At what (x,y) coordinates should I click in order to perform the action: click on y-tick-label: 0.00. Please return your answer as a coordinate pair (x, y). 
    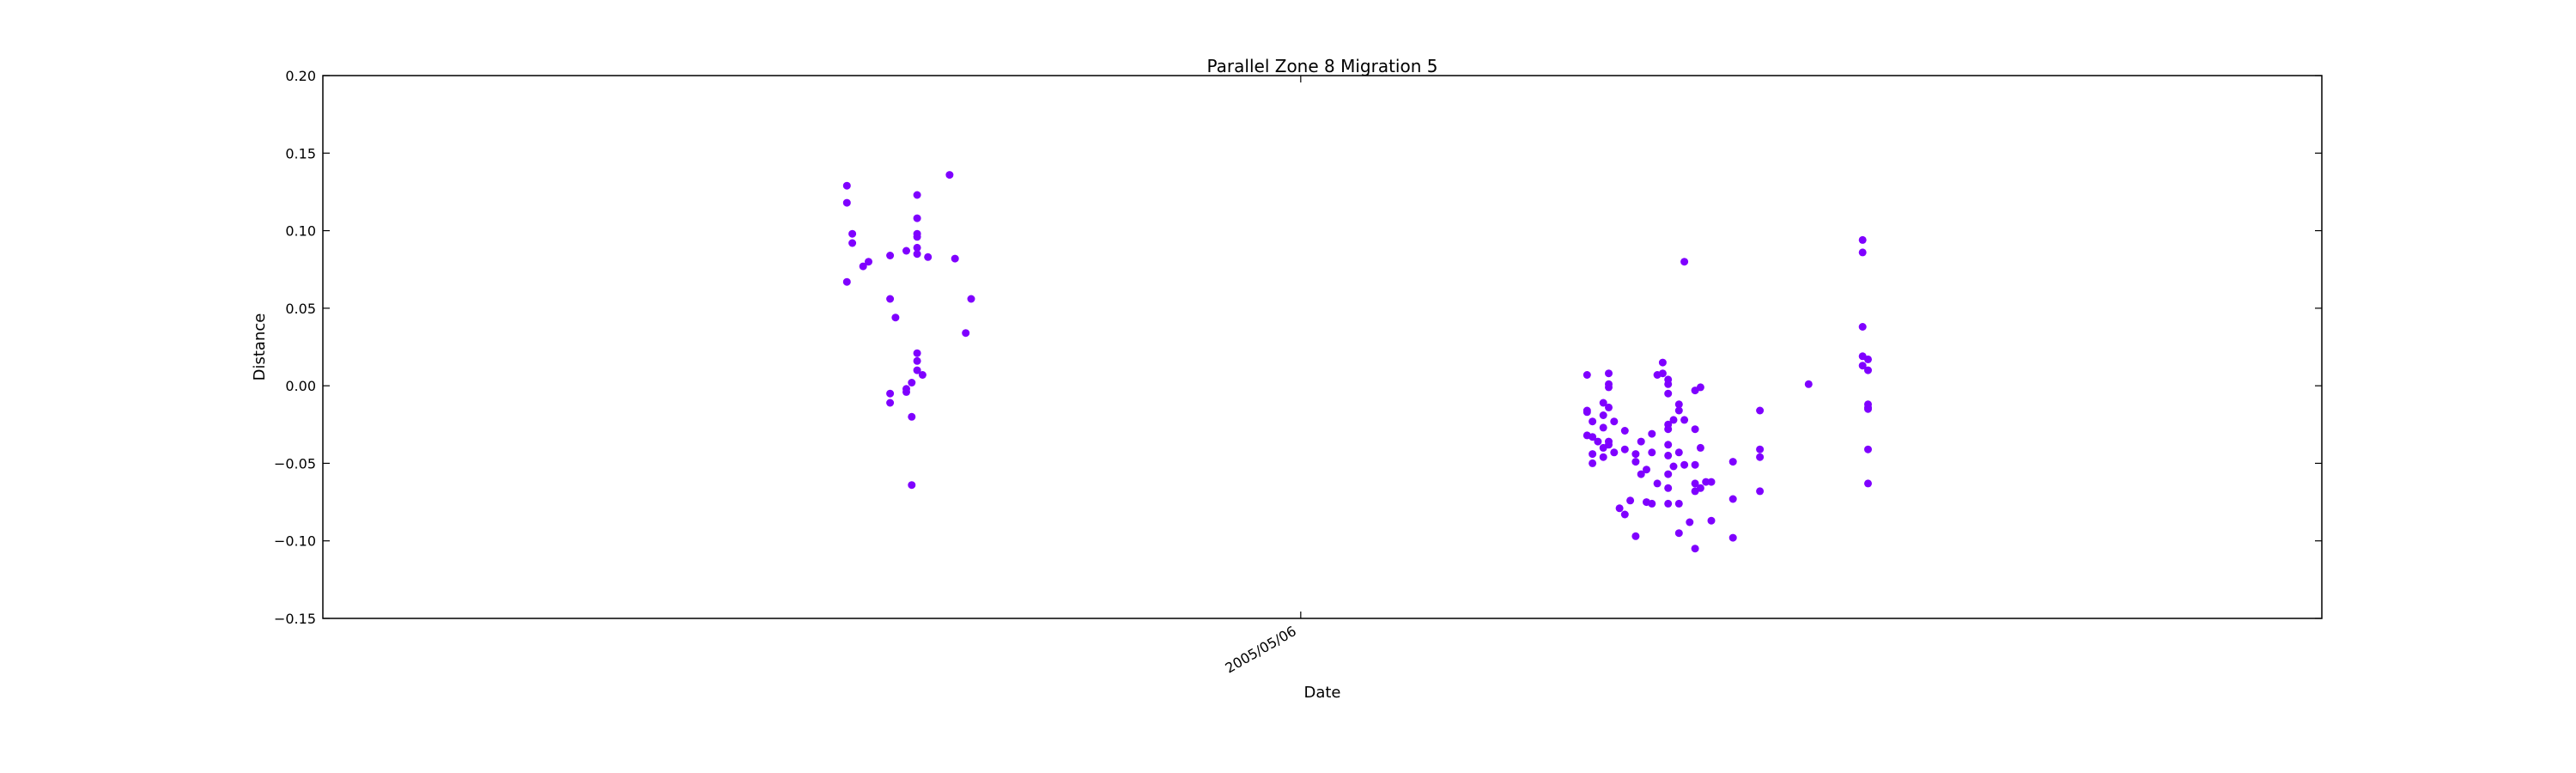
    Looking at the image, I should click on (301, 386).